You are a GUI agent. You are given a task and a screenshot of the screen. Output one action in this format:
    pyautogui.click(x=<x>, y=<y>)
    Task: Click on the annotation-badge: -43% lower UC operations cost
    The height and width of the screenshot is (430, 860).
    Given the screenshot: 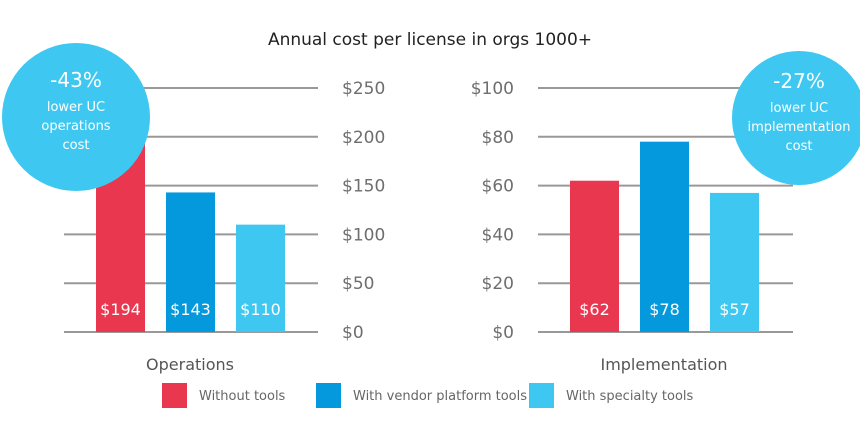 What is the action you would take?
    pyautogui.click(x=76, y=117)
    